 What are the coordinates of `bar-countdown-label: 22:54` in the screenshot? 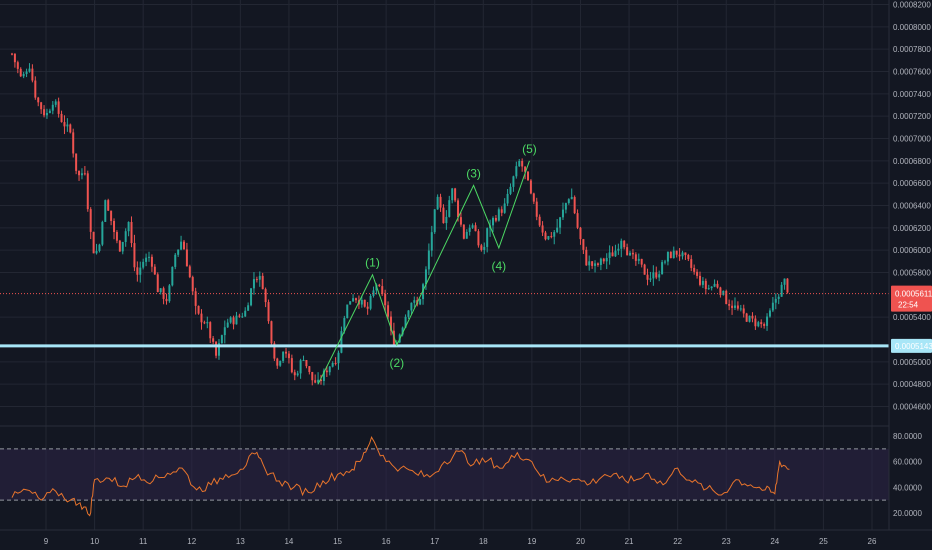 It's located at (908, 305).